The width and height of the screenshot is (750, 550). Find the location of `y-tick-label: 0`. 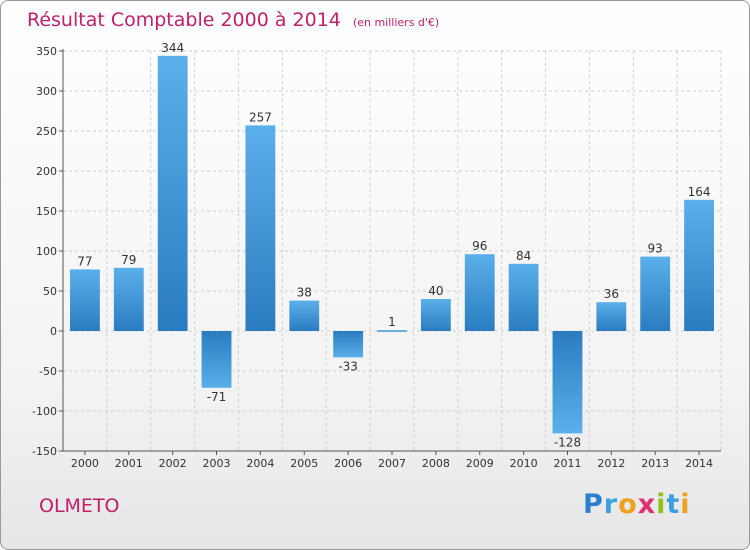

y-tick-label: 0 is located at coordinates (53, 331).